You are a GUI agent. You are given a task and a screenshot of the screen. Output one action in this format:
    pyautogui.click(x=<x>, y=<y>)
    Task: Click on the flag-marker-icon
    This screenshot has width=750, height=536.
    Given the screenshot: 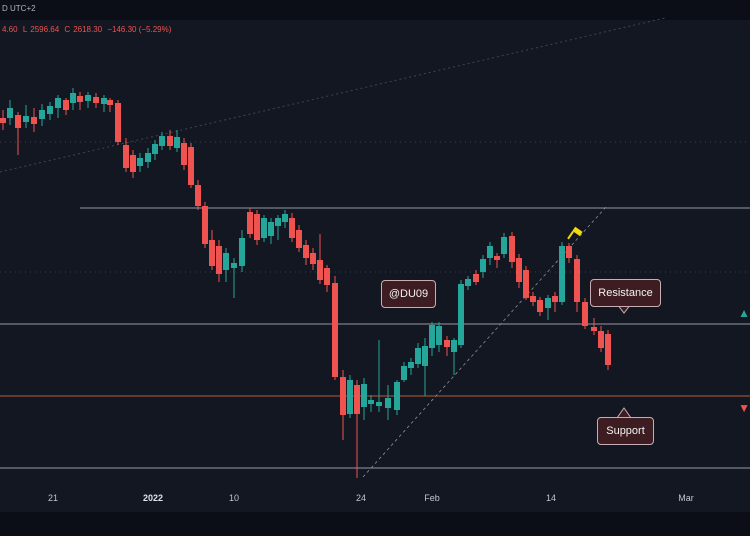 What is the action you would take?
    pyautogui.click(x=575, y=235)
    